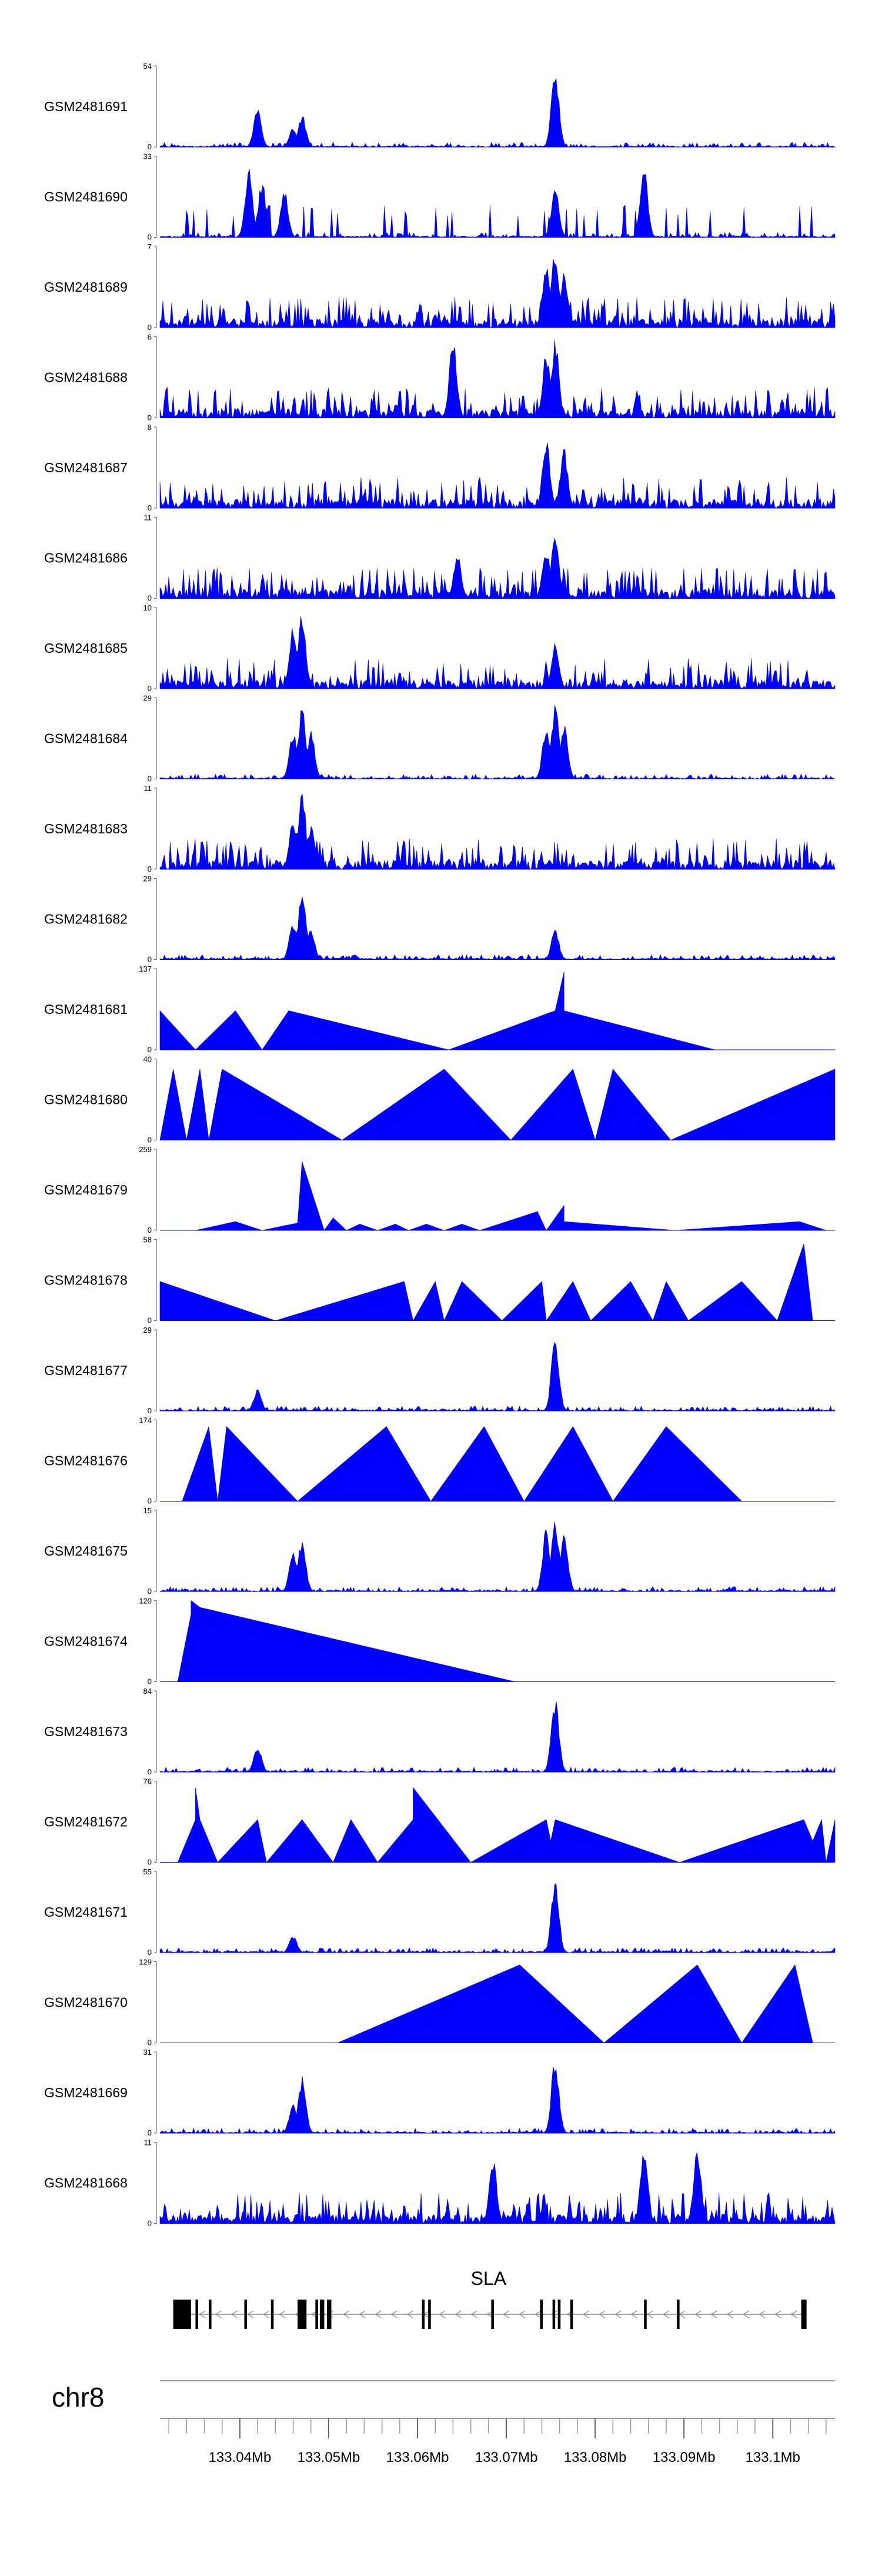 The width and height of the screenshot is (882, 2576). I want to click on track-GSM2481684: GSM2481684 29 0, so click(440, 738).